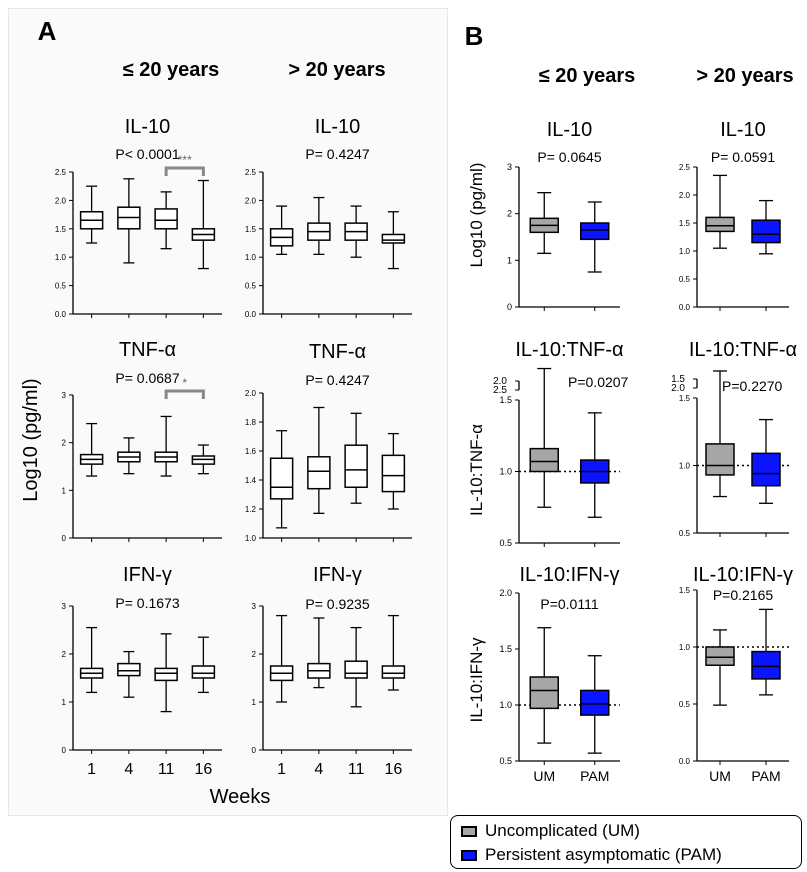  I want to click on chart-a1: IL-10 P< 0.0001 0.0 0.5 1.0 1.5 2.0 2.5 ***, so click(138, 217).